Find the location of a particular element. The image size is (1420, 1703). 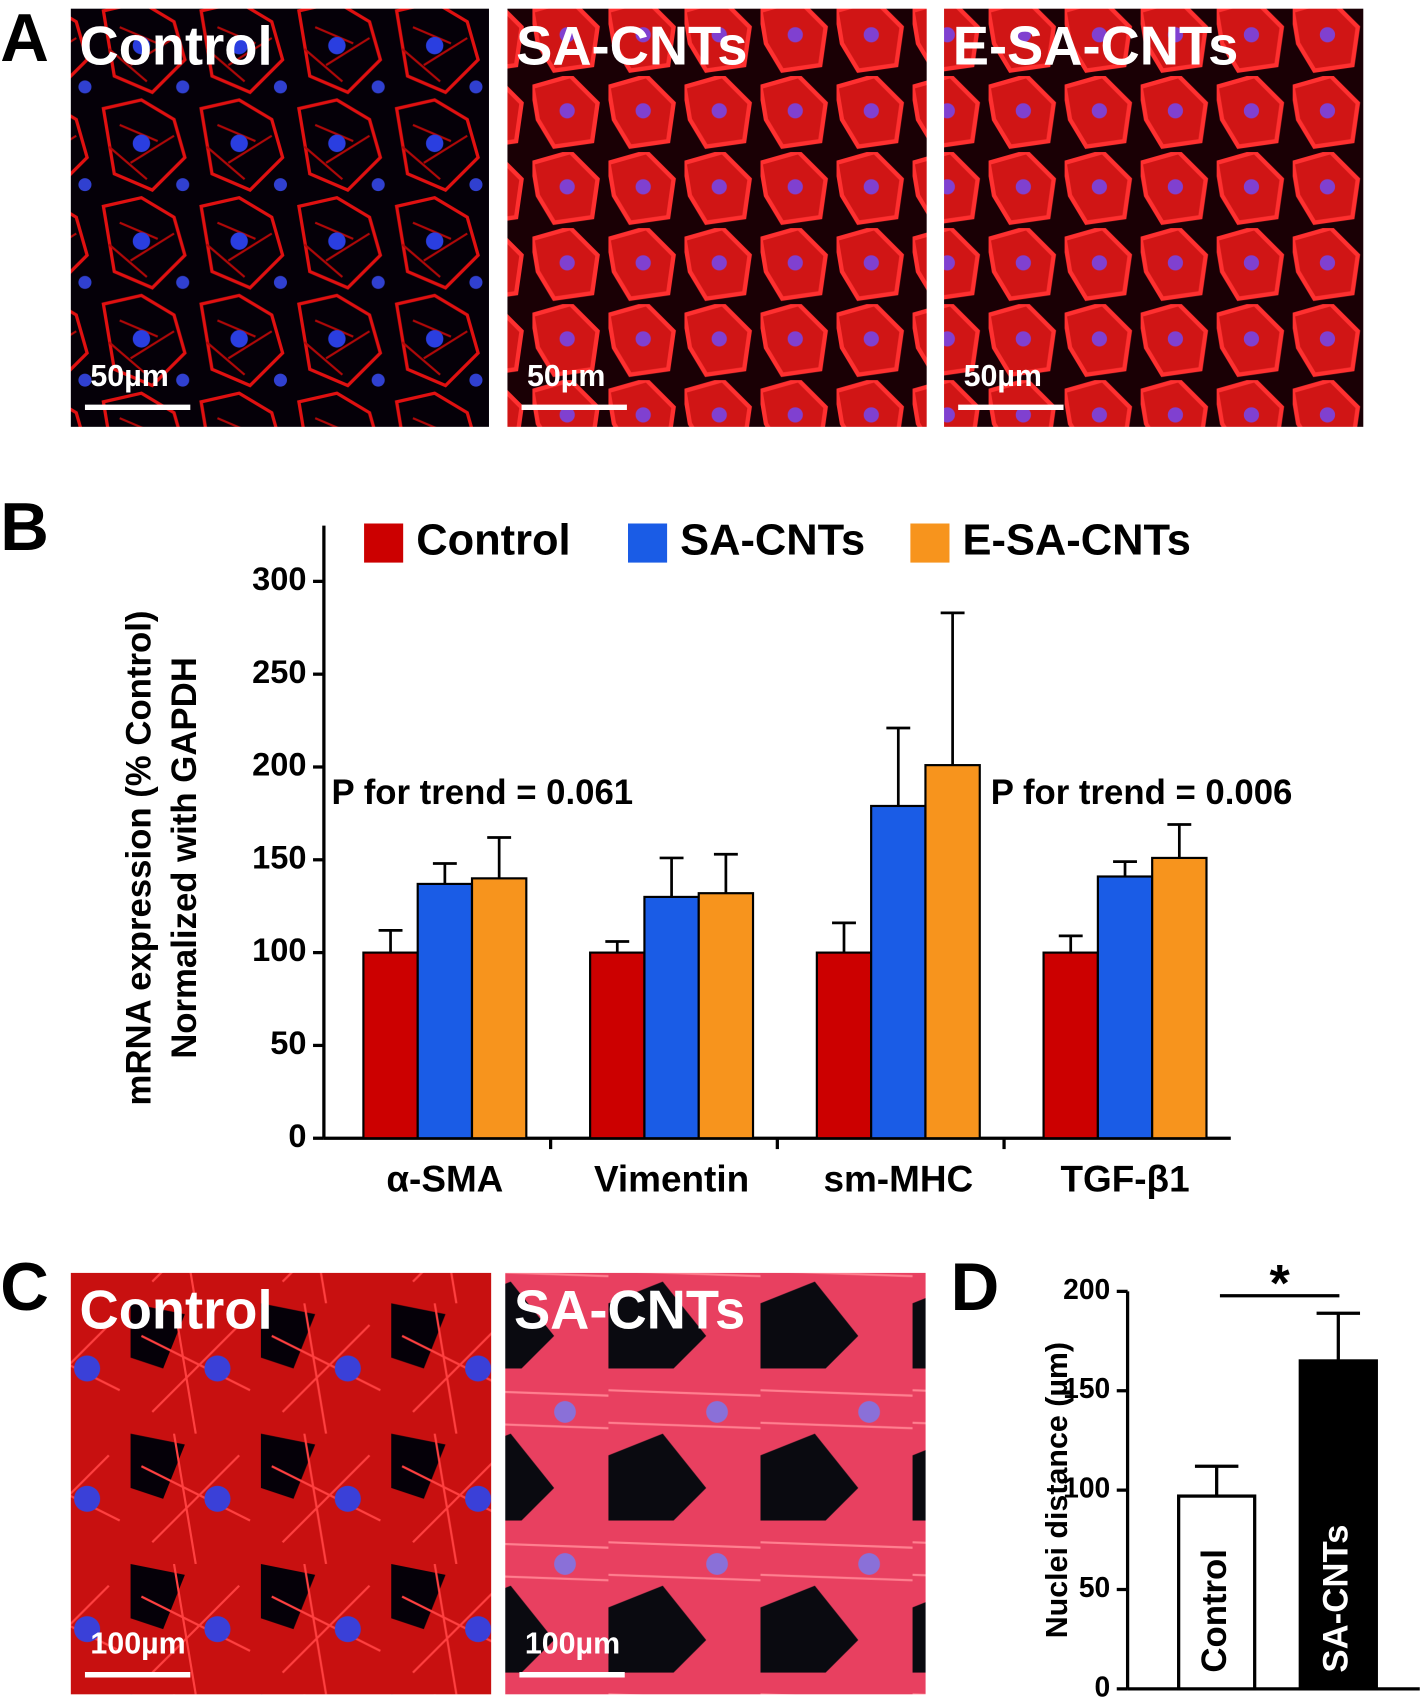

legend-label: Control is located at coordinates (493, 541).